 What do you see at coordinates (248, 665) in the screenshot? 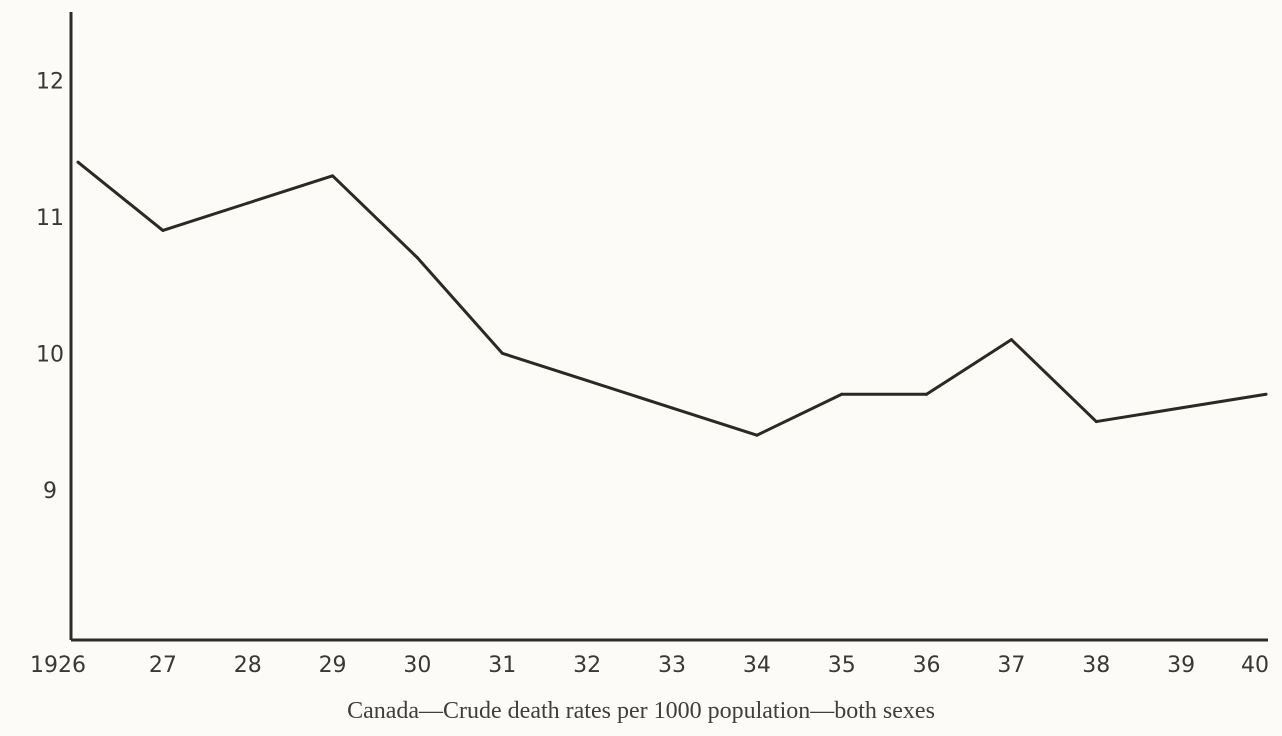
I see `x-tick-label: 28` at bounding box center [248, 665].